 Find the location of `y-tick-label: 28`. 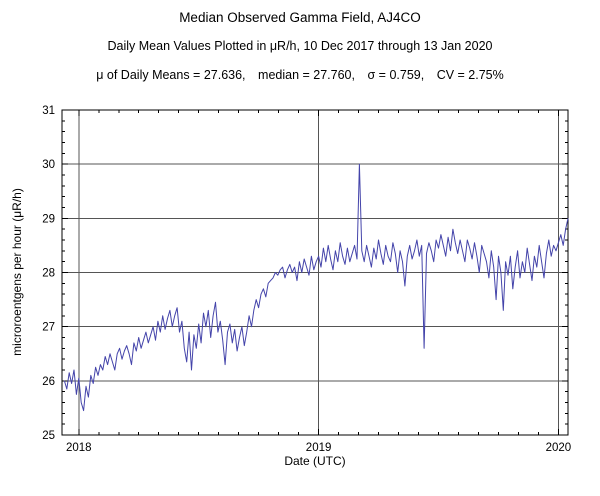

y-tick-label: 28 is located at coordinates (48, 274).